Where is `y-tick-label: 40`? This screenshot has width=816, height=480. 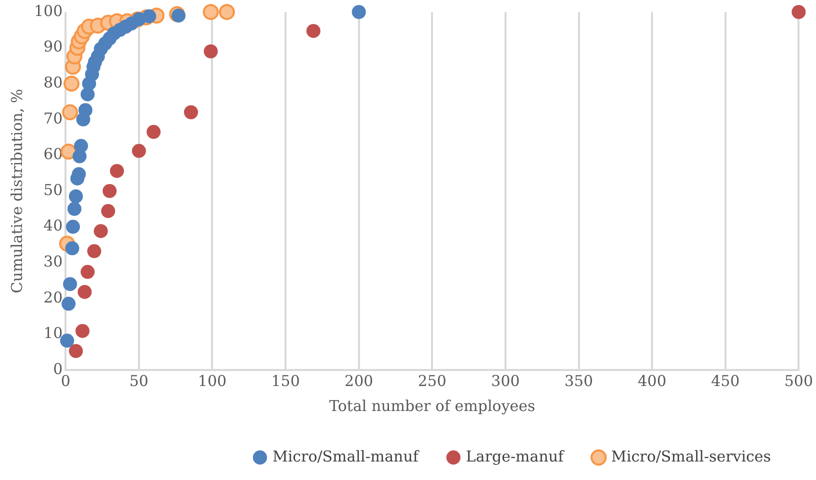
y-tick-label: 40 is located at coordinates (53, 225).